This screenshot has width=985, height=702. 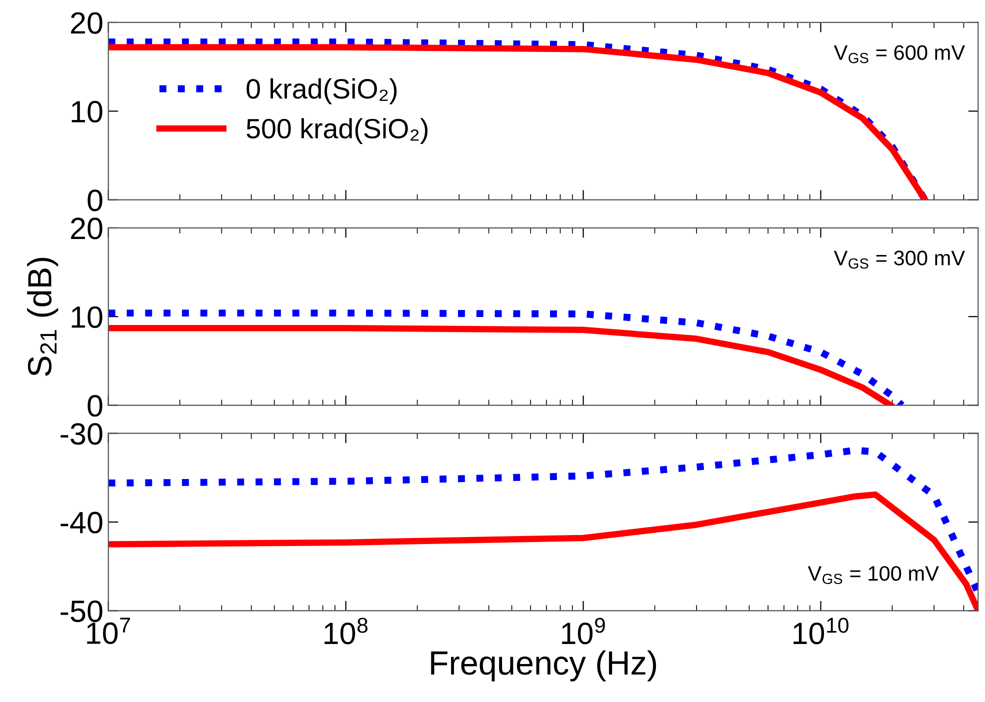 I want to click on y-tick-label: -40, so click(x=81, y=523).